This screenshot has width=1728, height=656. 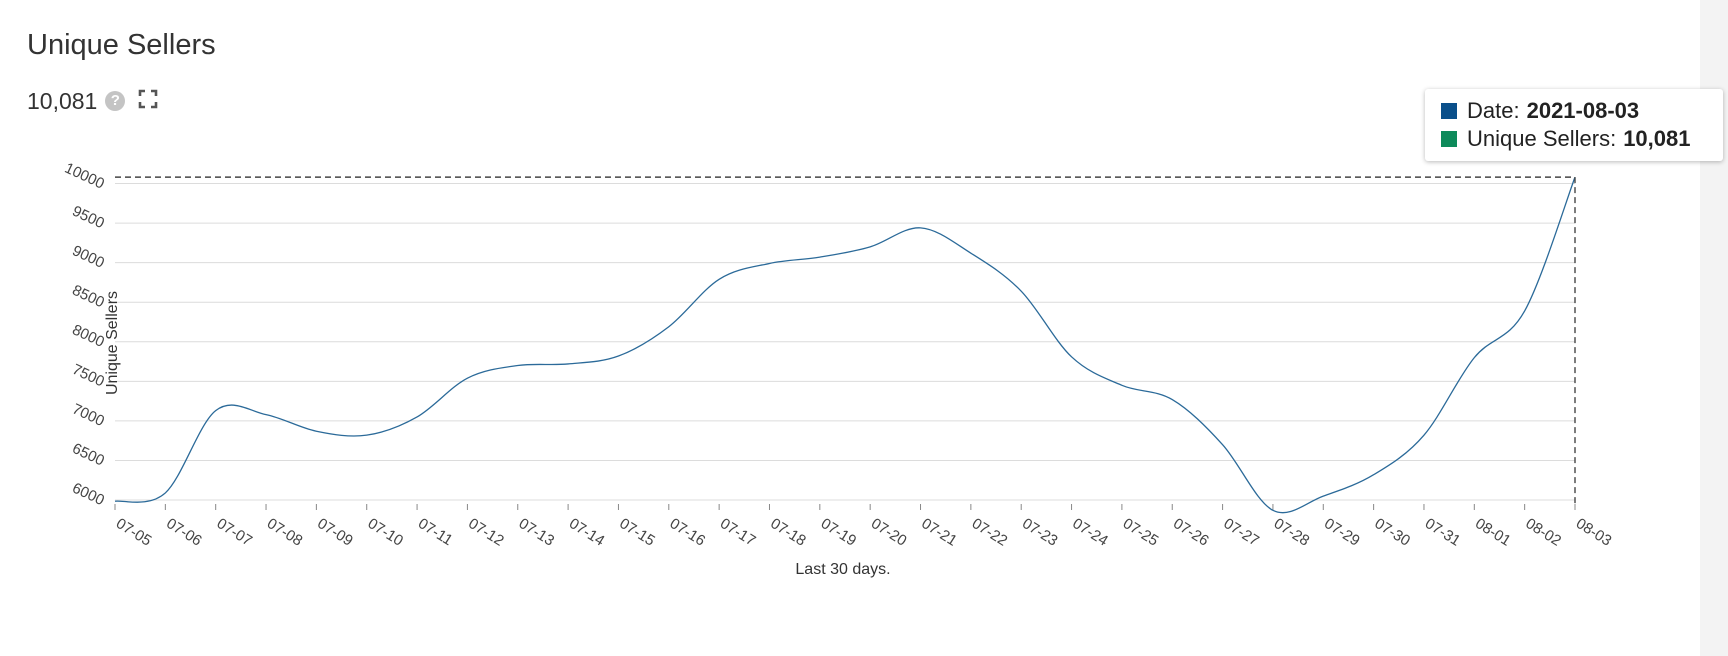 What do you see at coordinates (235, 532) in the screenshot?
I see `x-tick-label: 07-07` at bounding box center [235, 532].